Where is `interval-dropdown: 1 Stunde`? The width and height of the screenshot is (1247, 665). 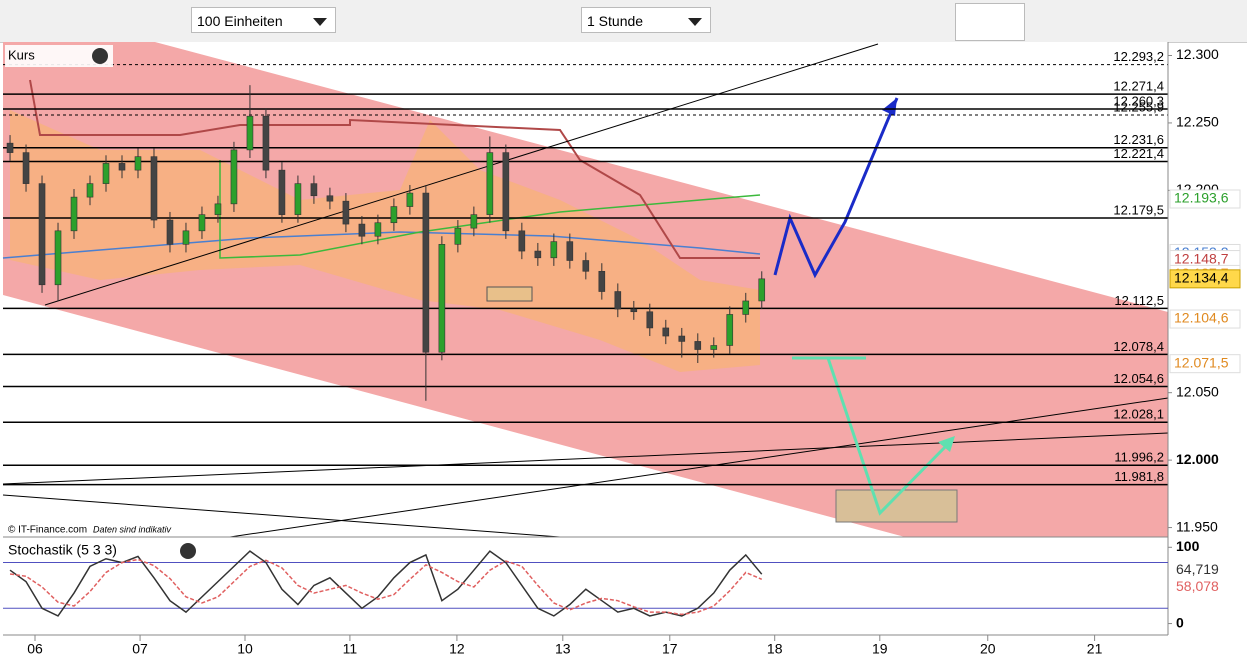
interval-dropdown: 1 Stunde is located at coordinates (646, 20).